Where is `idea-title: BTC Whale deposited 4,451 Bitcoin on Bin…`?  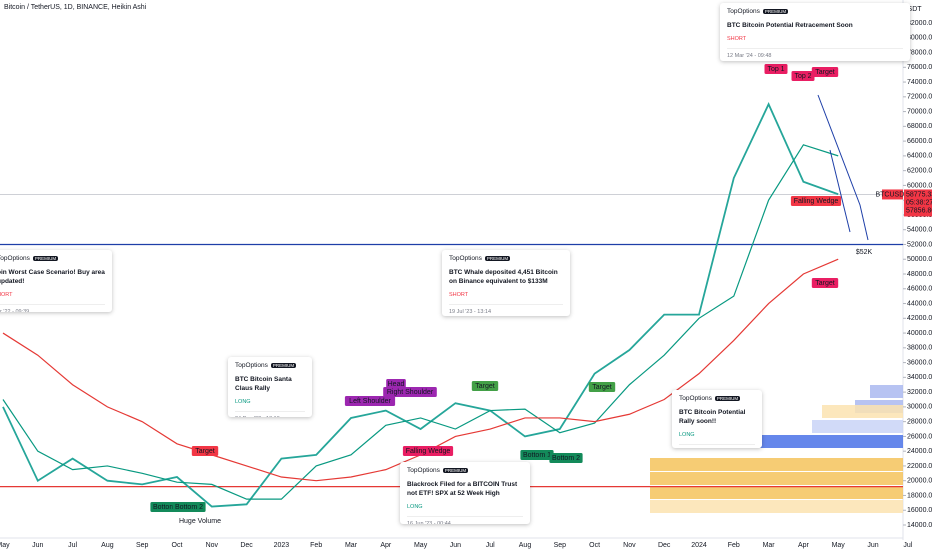
idea-title: BTC Whale deposited 4,451 Bitcoin on Bin… is located at coordinates (503, 277).